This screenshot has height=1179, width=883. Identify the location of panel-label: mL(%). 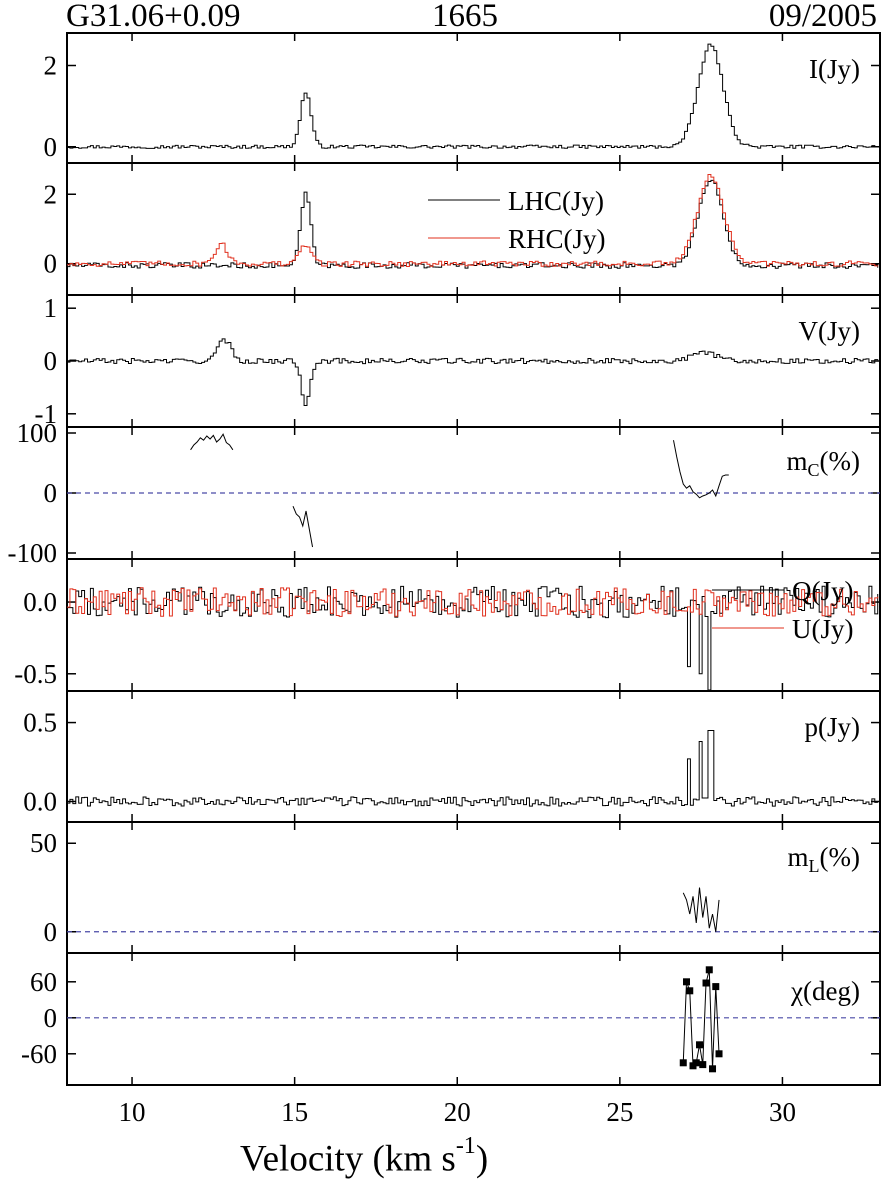
(824, 859).